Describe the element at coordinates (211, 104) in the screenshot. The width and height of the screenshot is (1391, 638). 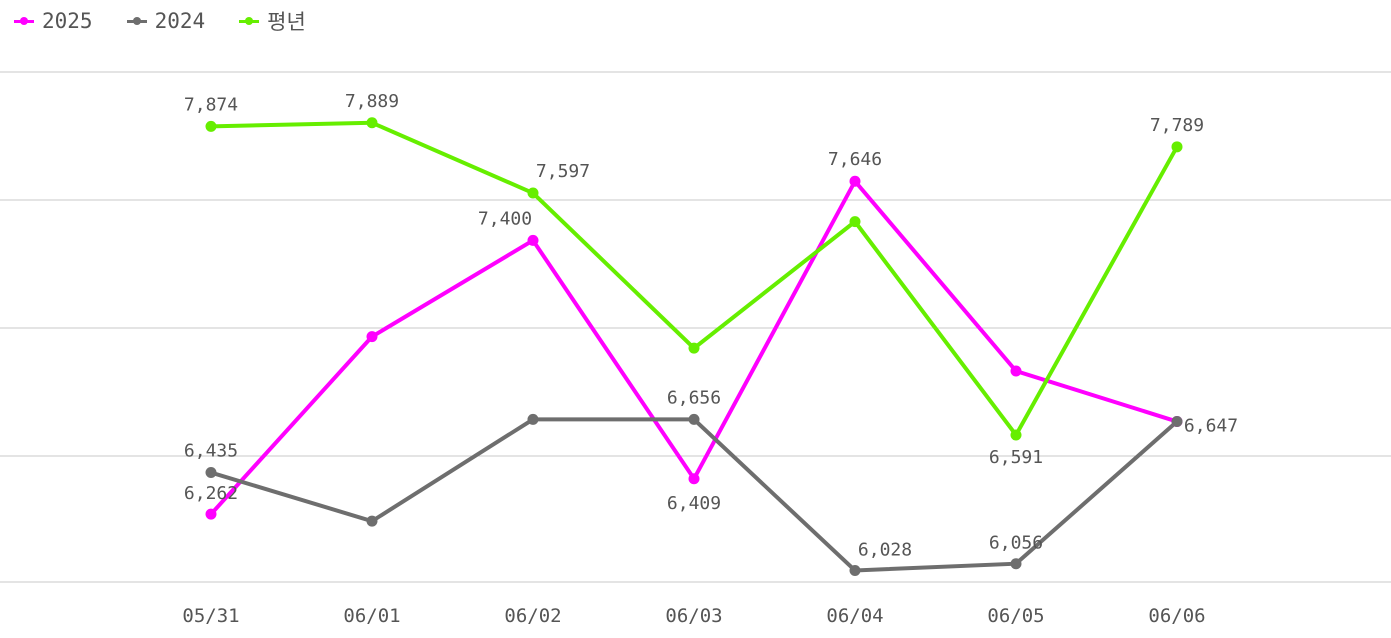
I see `data-label: 7,874` at that location.